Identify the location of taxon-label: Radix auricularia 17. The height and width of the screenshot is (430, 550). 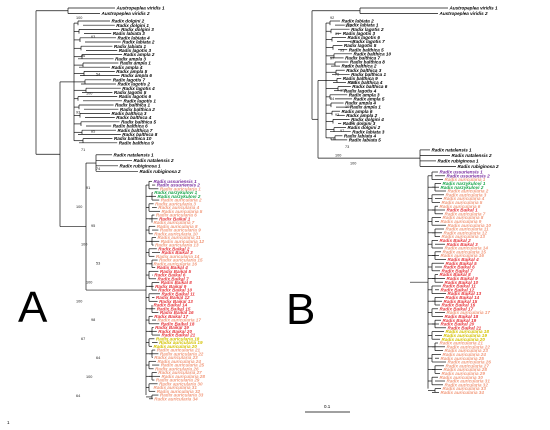
(180, 320).